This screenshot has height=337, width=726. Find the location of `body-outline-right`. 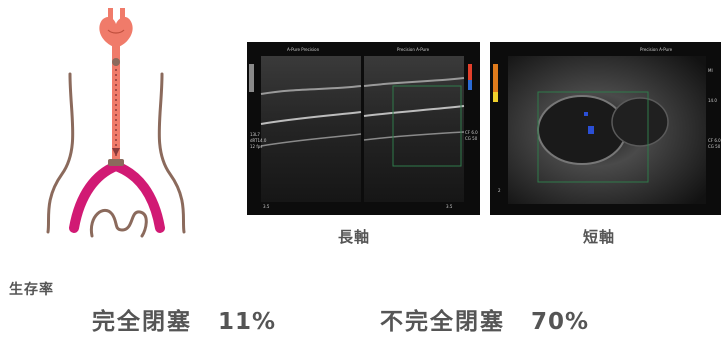

body-outline-right is located at coordinates (171, 153).